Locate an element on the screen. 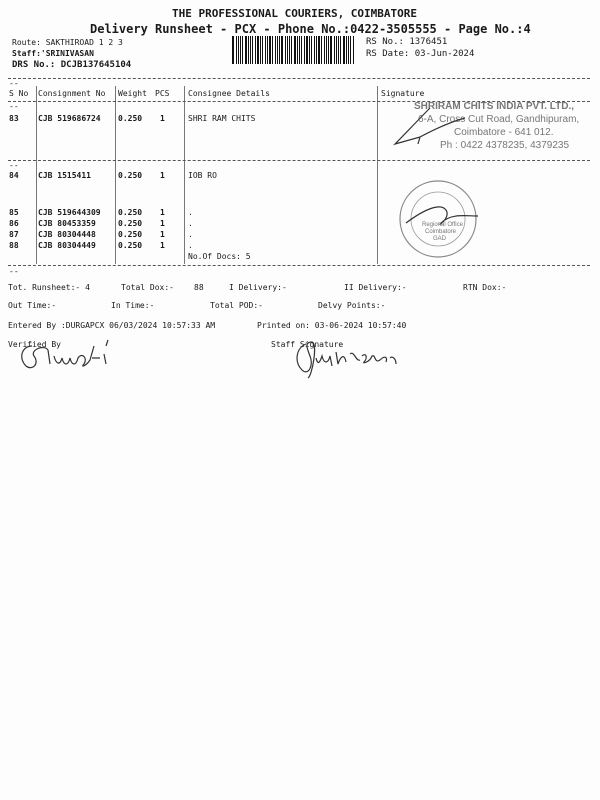 The image size is (600, 800). verified-by-label: Verified By is located at coordinates (34, 344).